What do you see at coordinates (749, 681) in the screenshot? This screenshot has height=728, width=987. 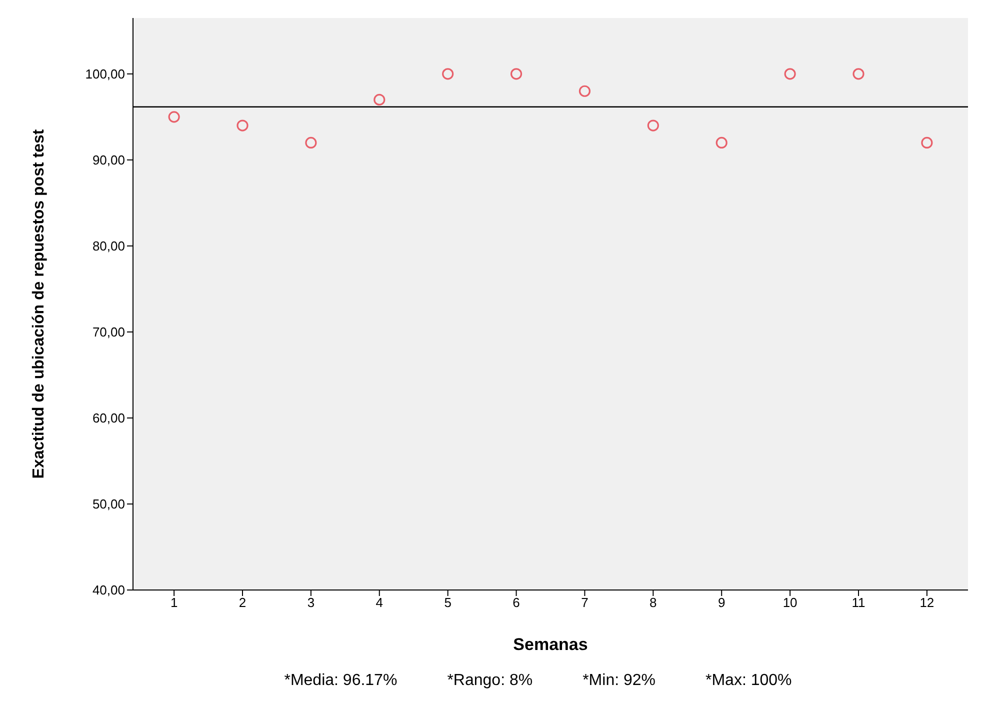 I see `text: *Max: 100%` at bounding box center [749, 681].